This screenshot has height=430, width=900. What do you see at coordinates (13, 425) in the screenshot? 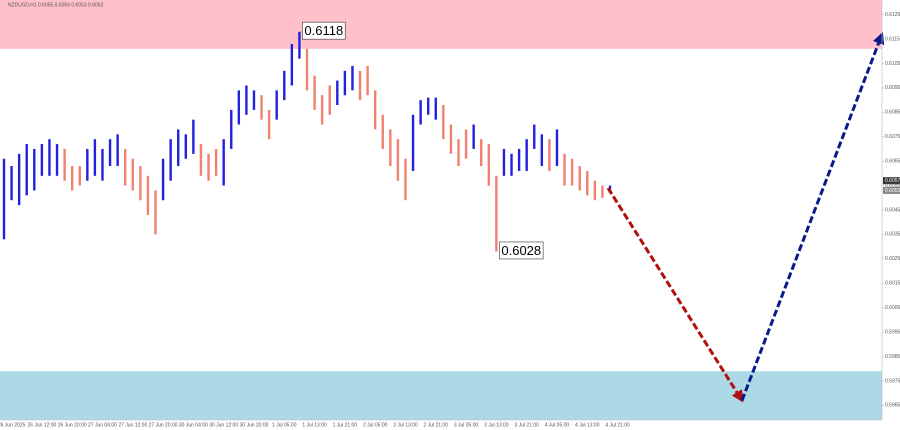
I see `x-tick-label: 26 Jun 2025` at bounding box center [13, 425].